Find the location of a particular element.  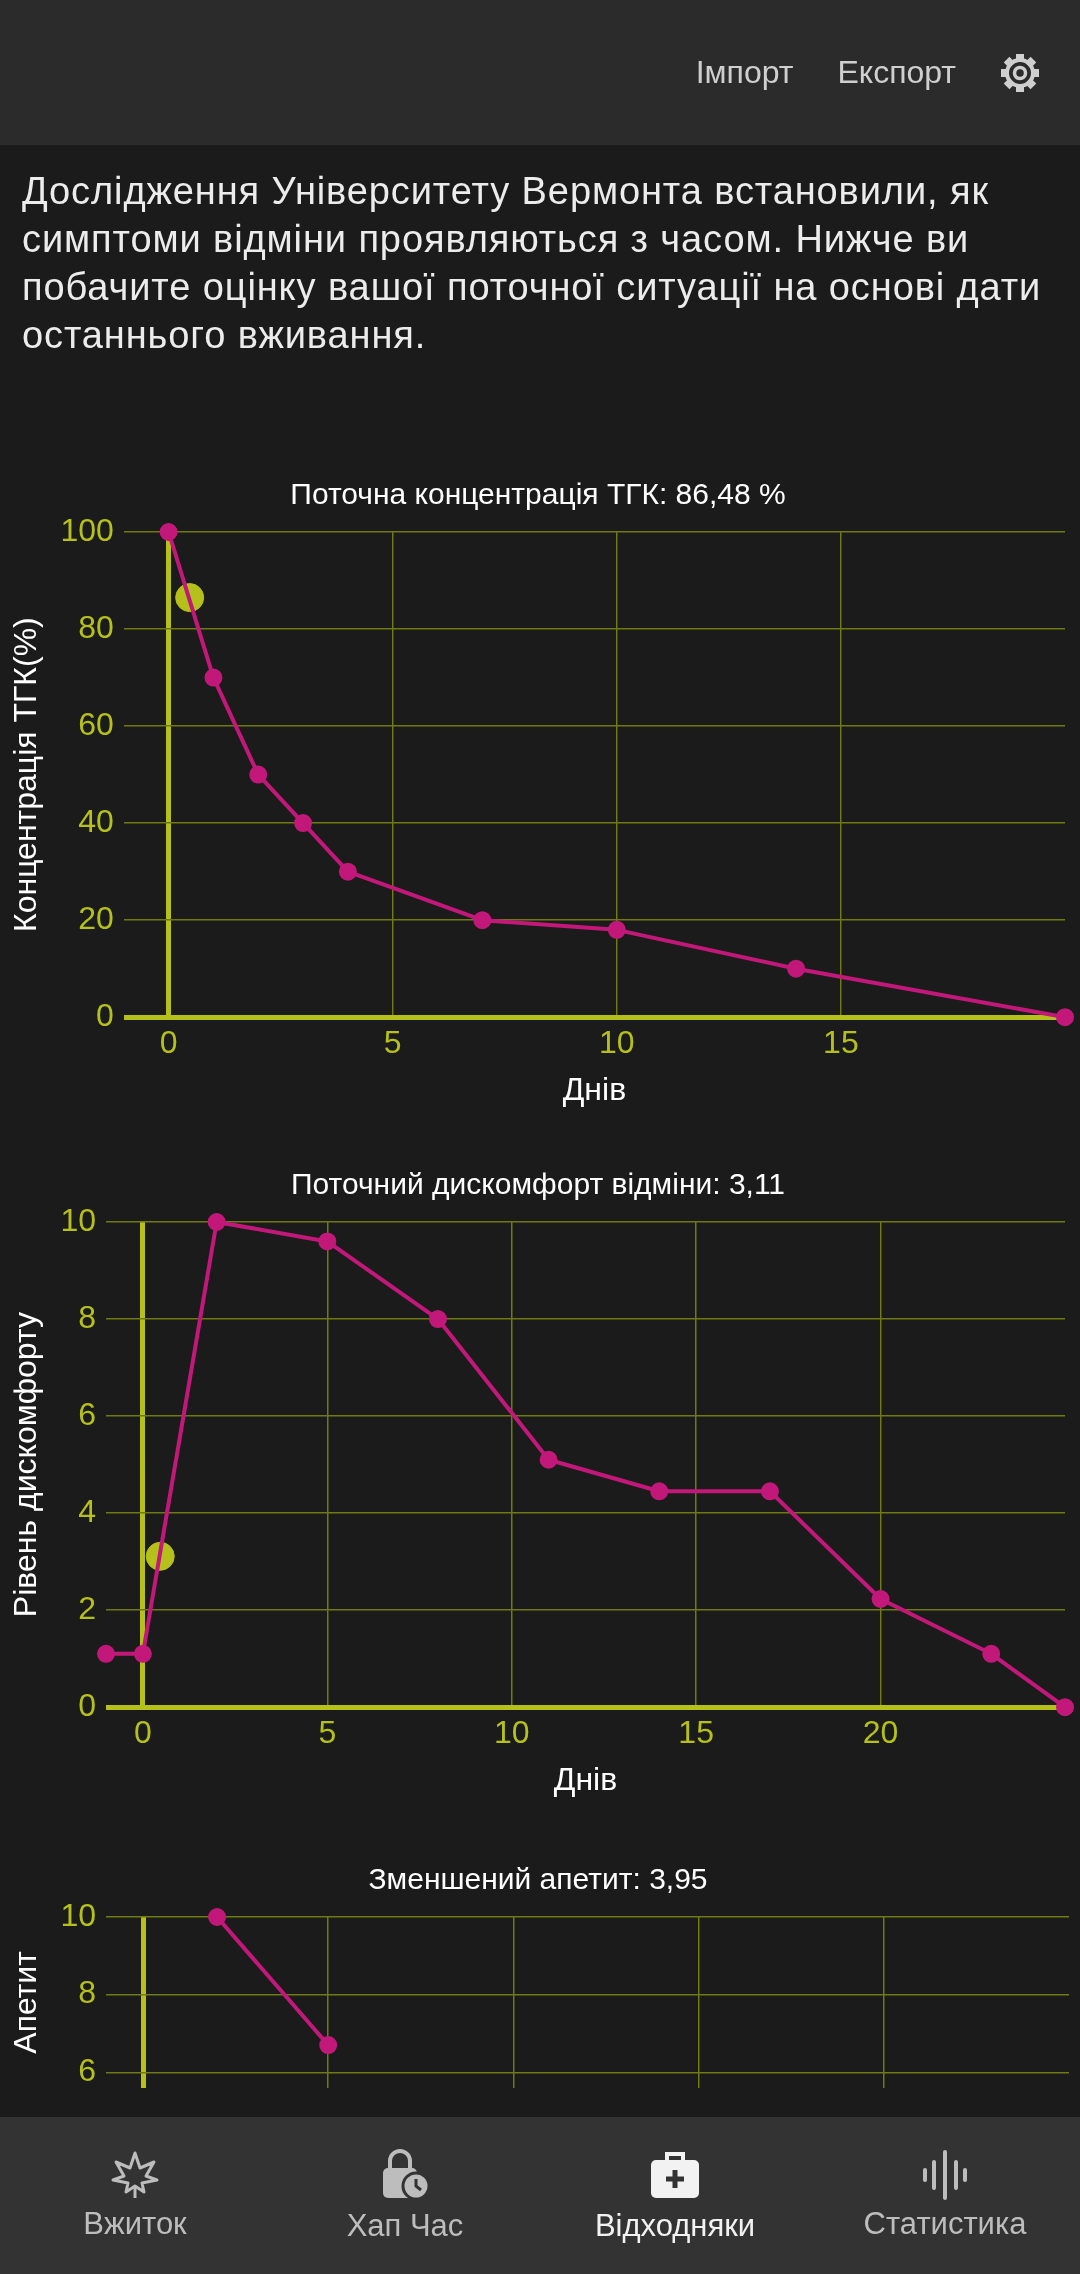

y-tick-label: 60 is located at coordinates (96, 723).